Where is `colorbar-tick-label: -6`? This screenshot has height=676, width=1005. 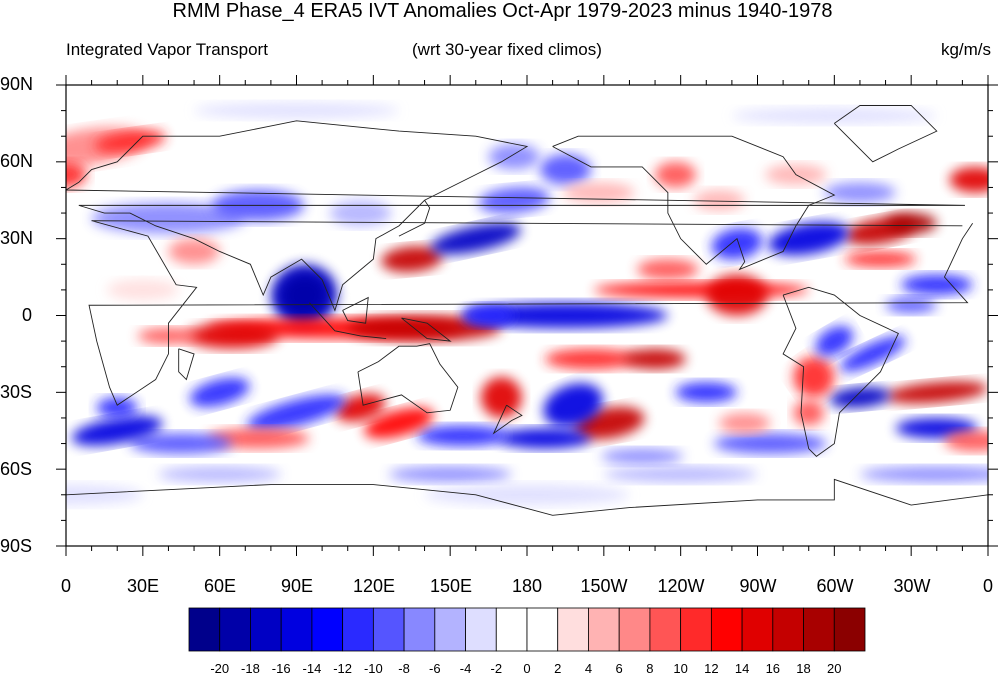 colorbar-tick-label: -6 is located at coordinates (435, 668).